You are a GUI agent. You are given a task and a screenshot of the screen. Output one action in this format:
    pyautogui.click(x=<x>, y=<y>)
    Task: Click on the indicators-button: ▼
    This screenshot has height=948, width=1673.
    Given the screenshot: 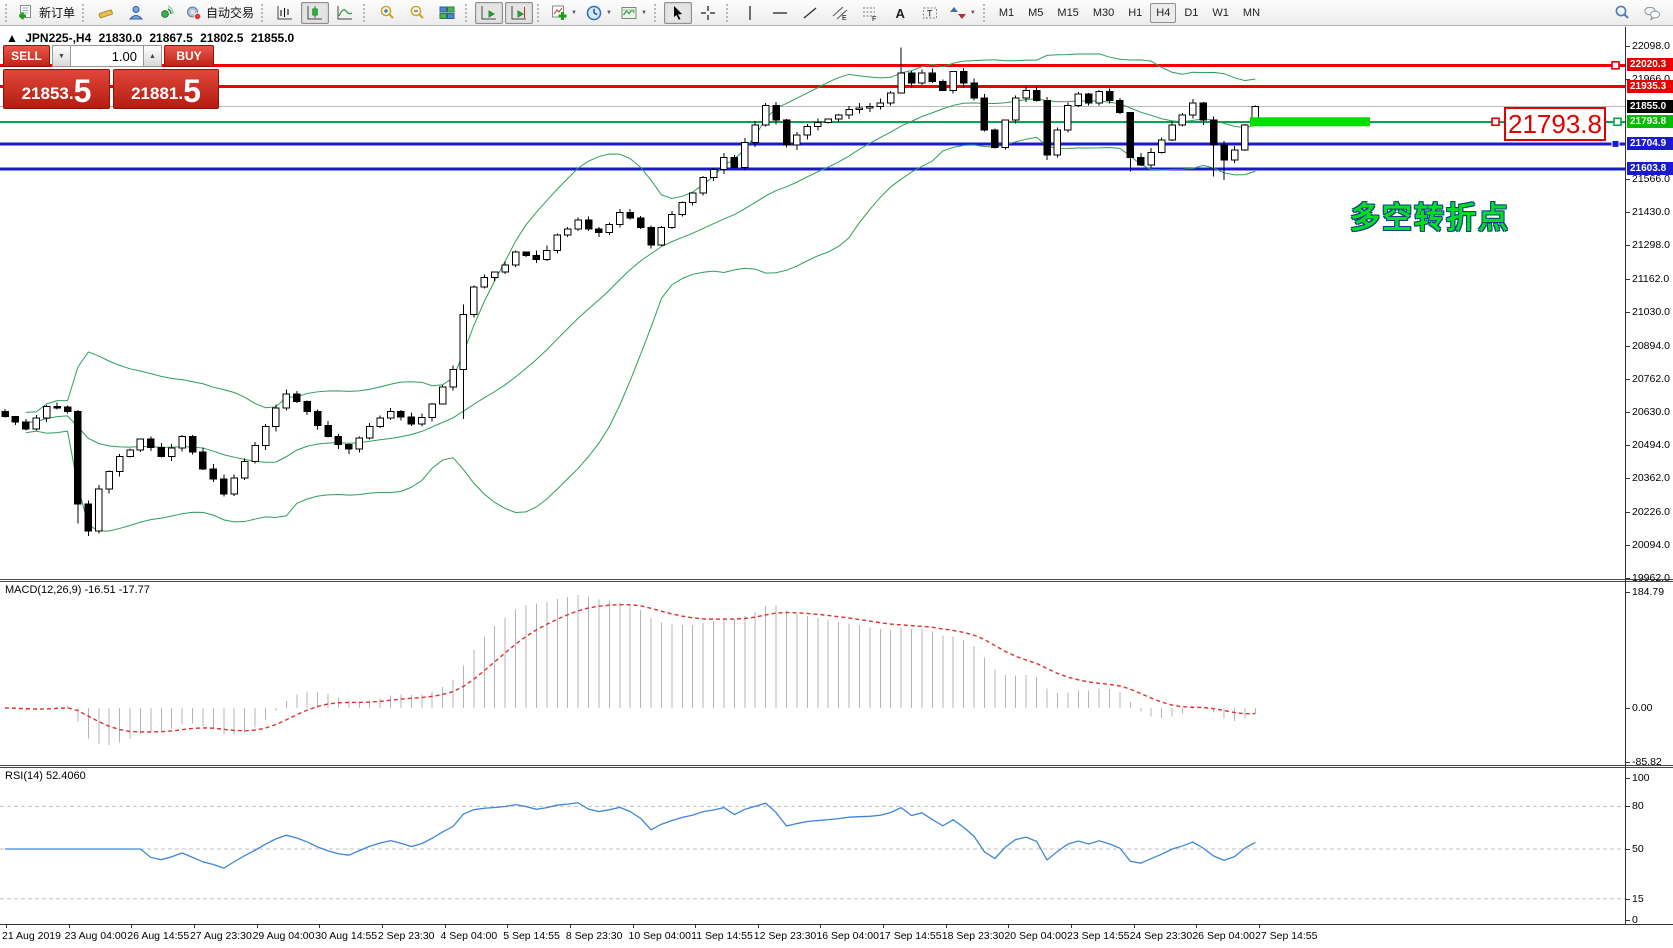 What is the action you would take?
    pyautogui.click(x=563, y=13)
    